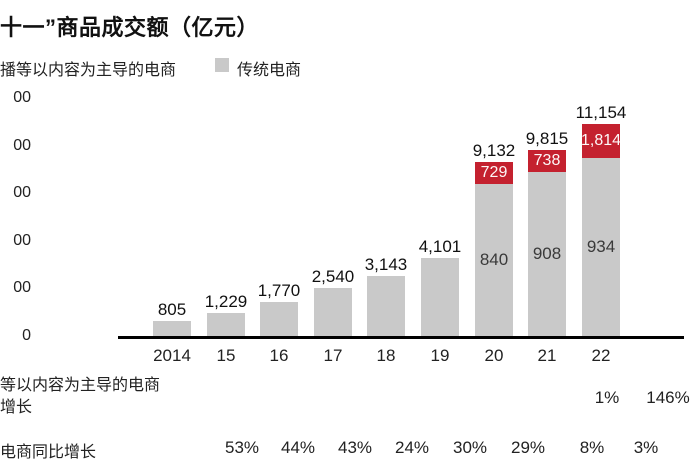 The height and width of the screenshot is (470, 700). What do you see at coordinates (547, 138) in the screenshot?
I see `bar-total-label: 9,815` at bounding box center [547, 138].